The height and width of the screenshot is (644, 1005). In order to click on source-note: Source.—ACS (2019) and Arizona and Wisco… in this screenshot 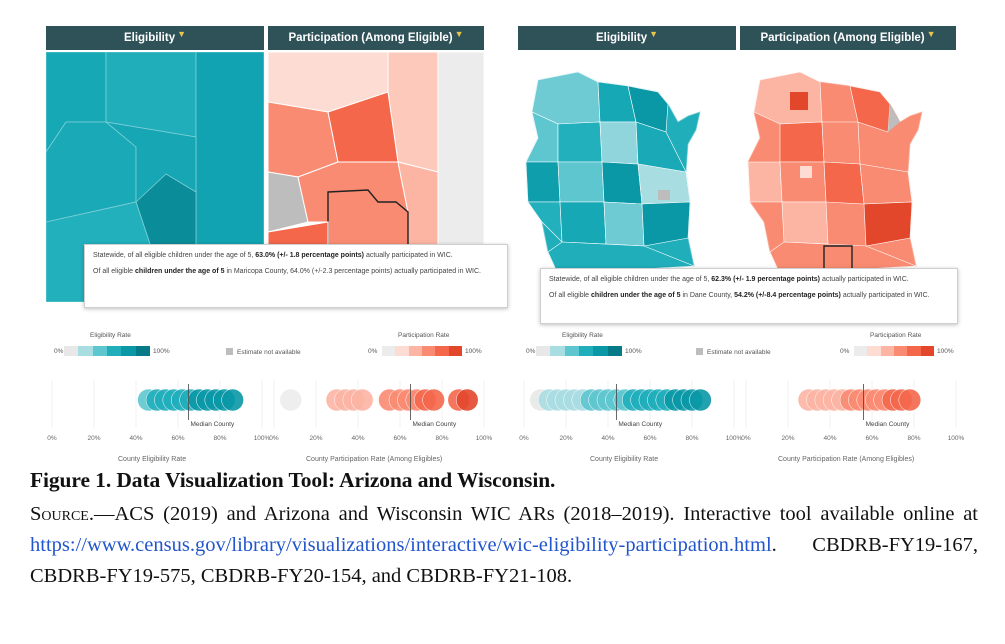, I will do `click(504, 545)`.